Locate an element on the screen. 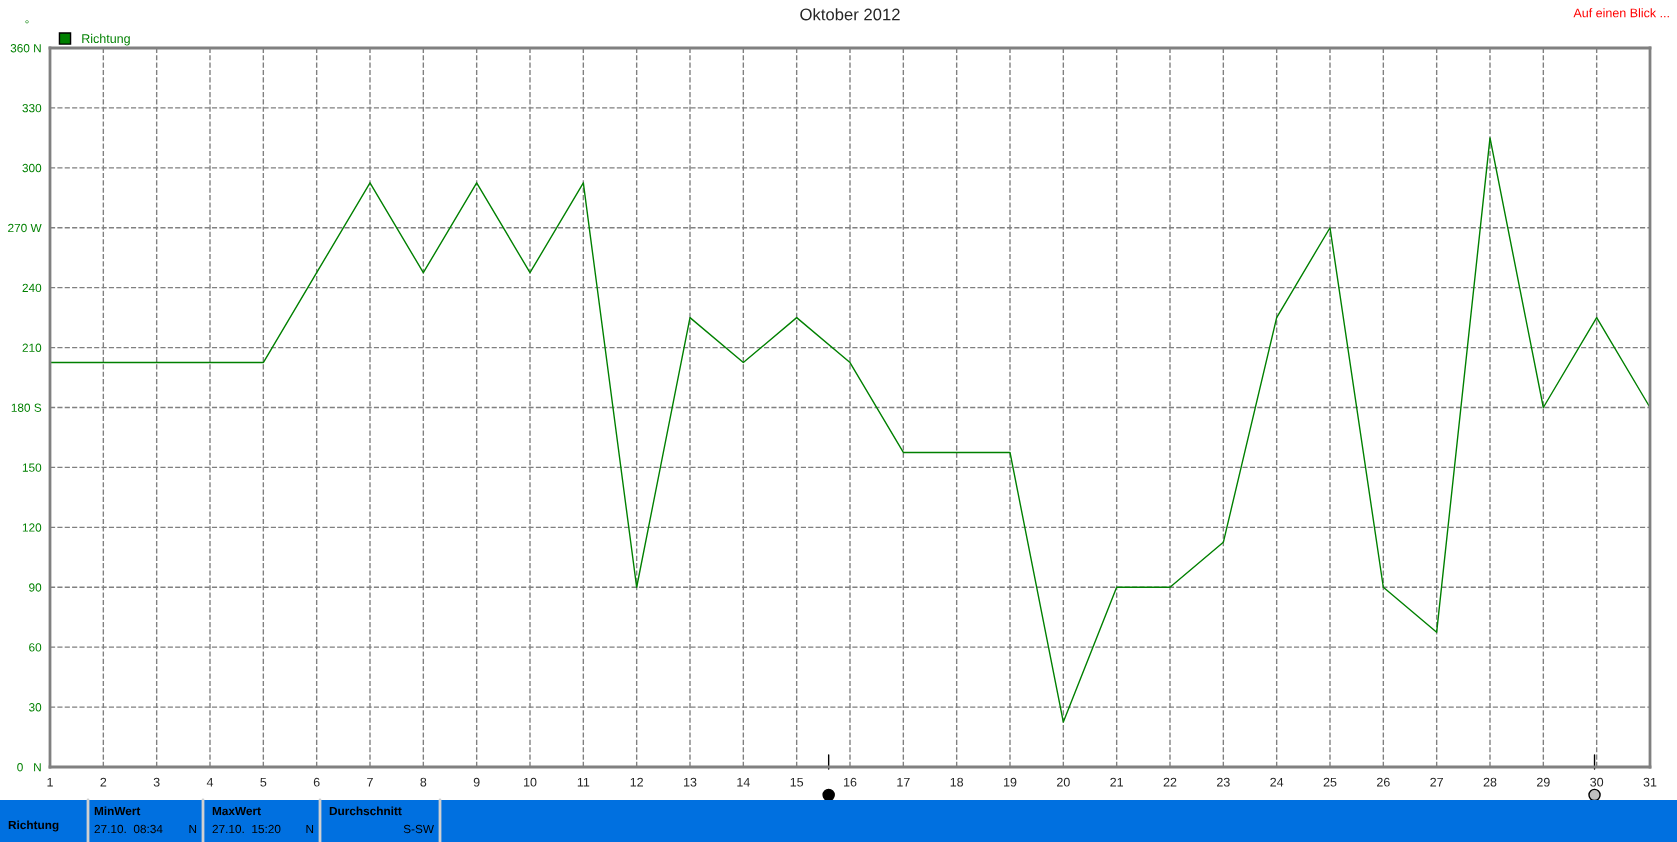  x-tick-label: 30 is located at coordinates (1597, 782).